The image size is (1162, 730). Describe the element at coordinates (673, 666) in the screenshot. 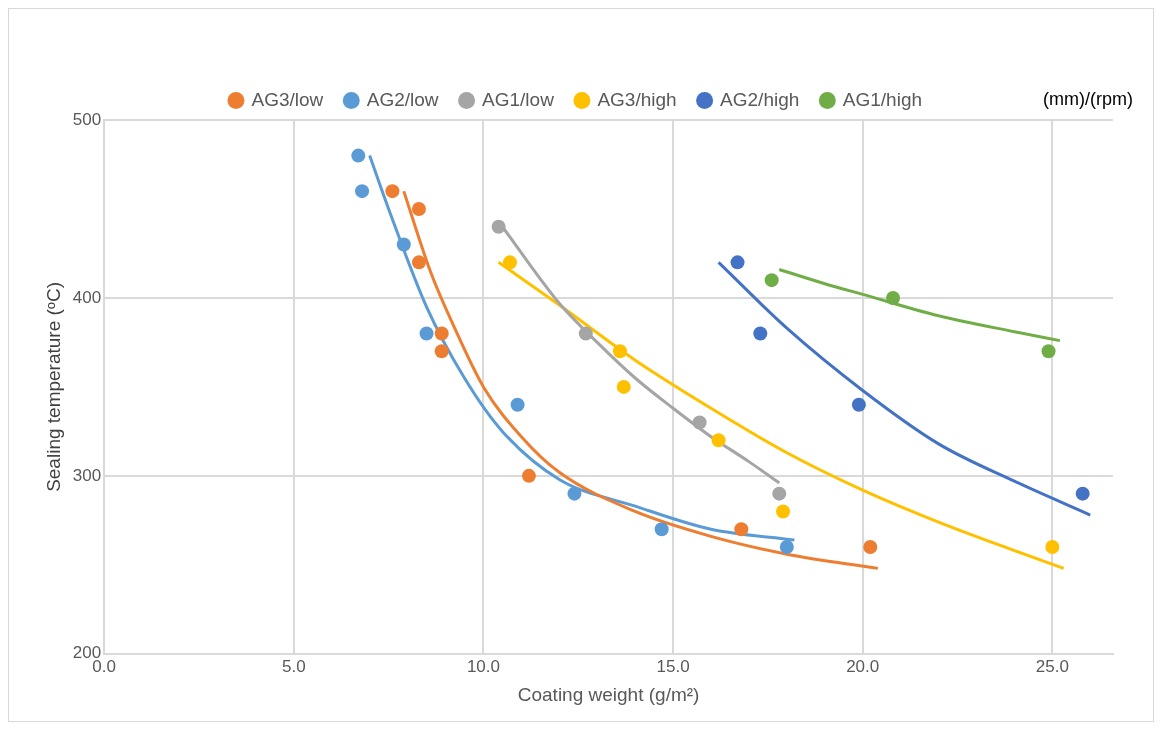

I see `x-tick-label: 15.0` at that location.